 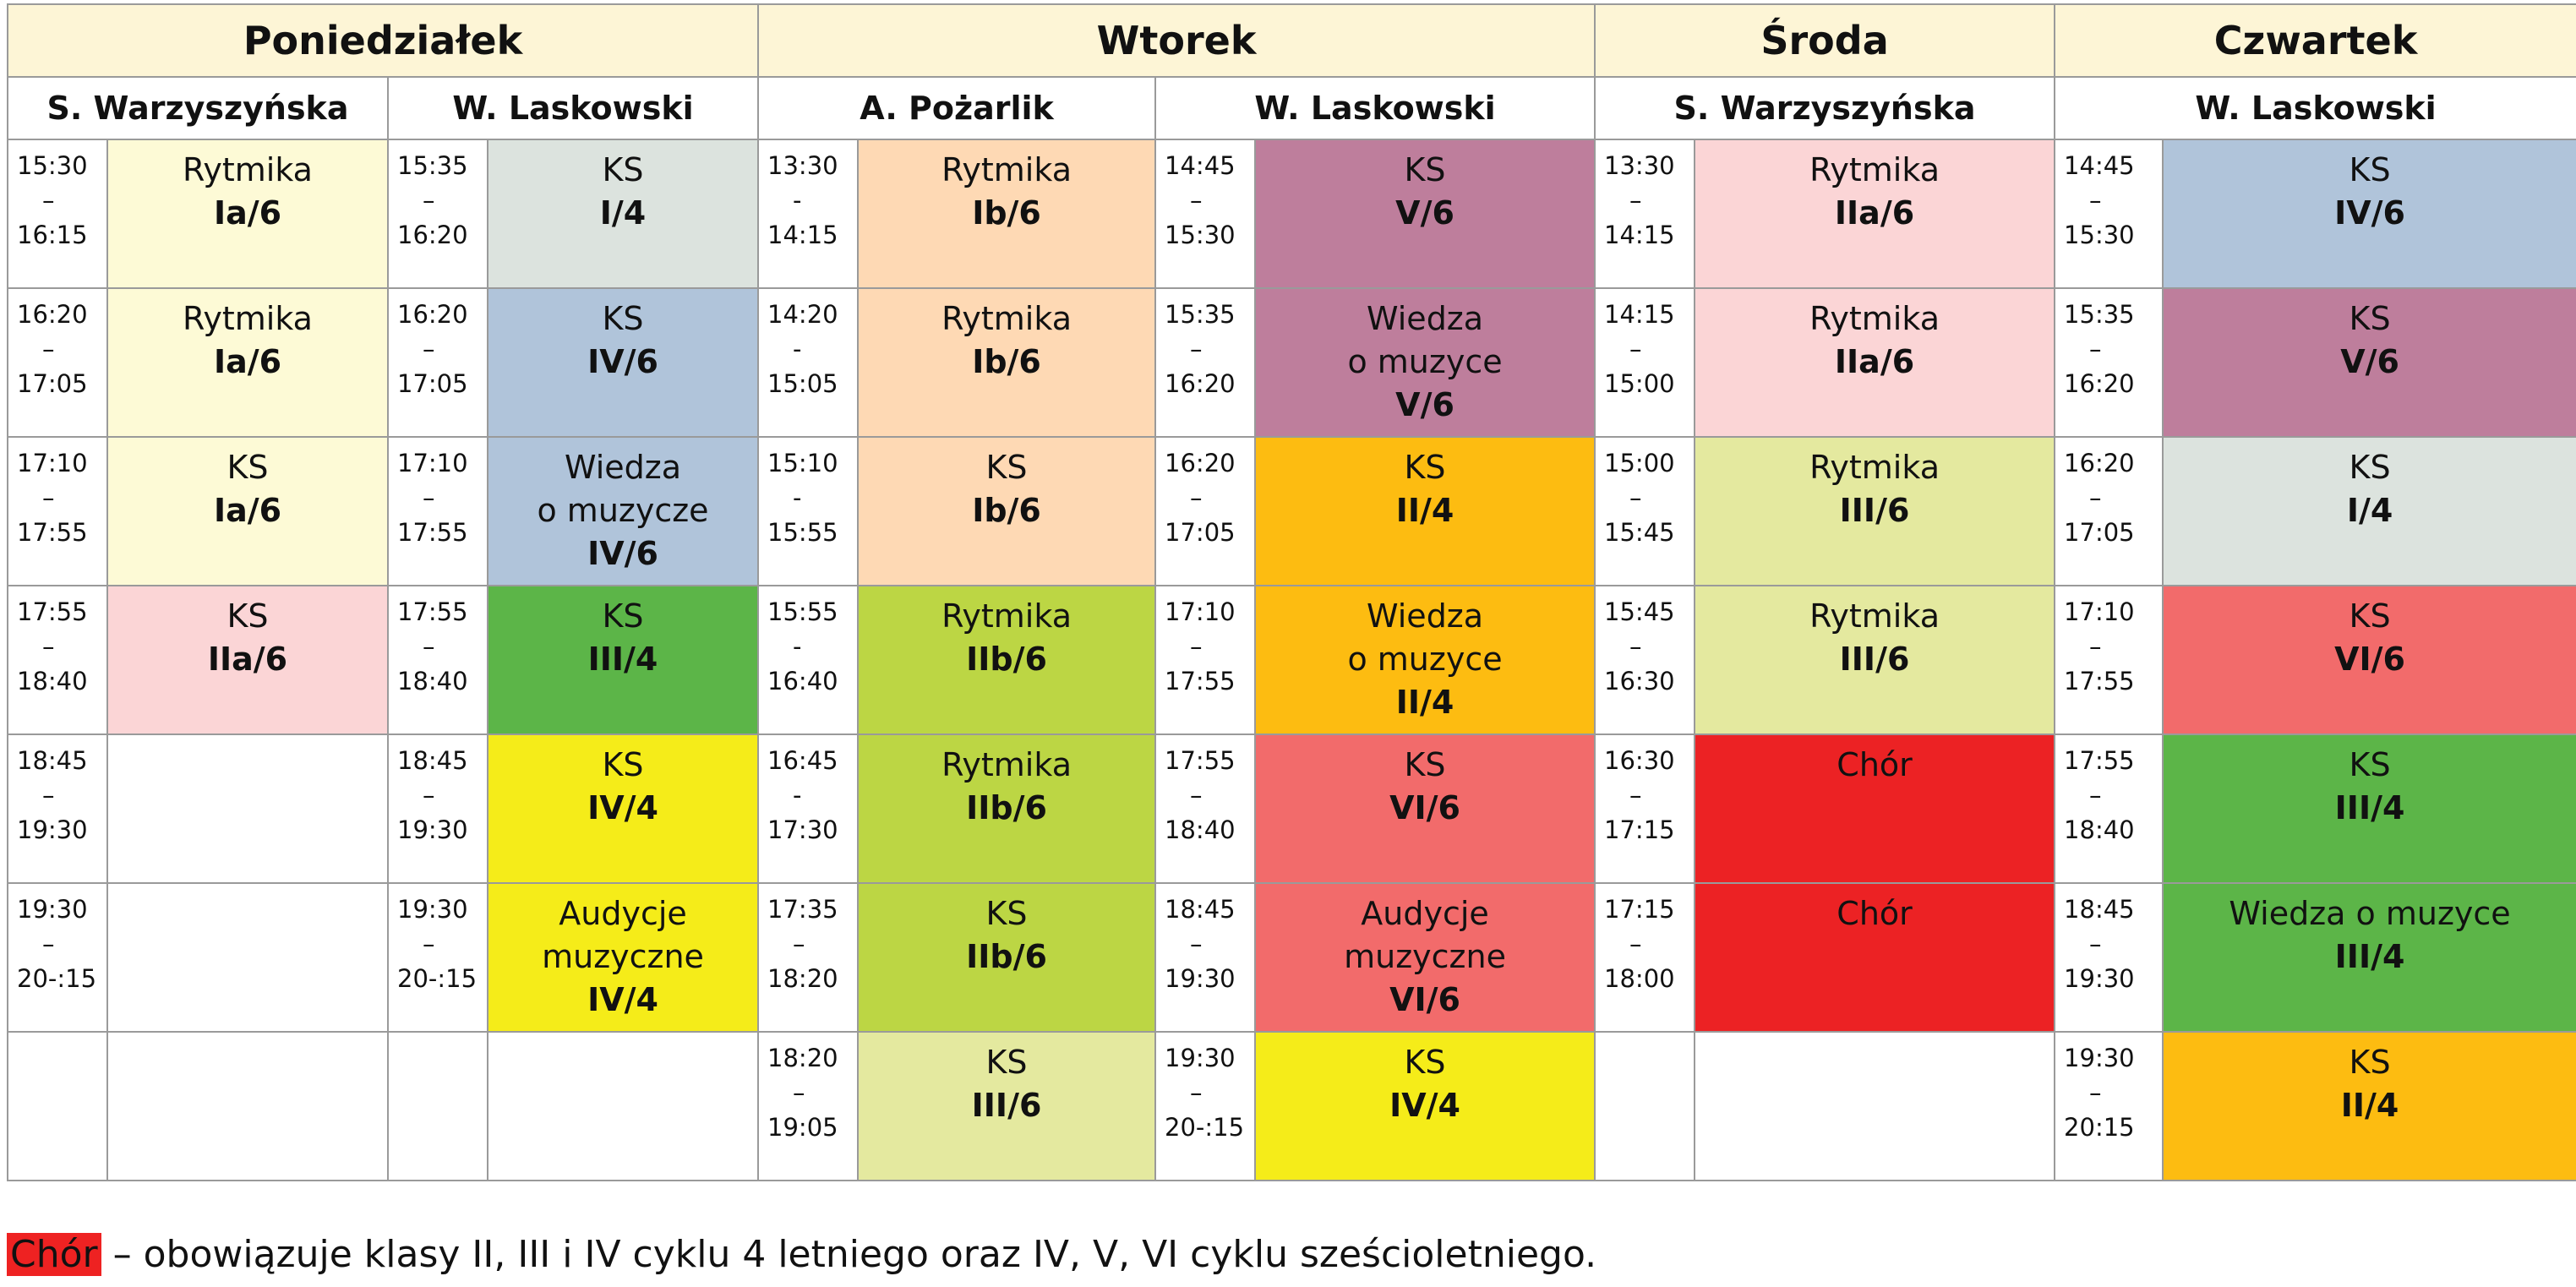 I want to click on lesson-subject-line2: o muzycze, so click(x=623, y=510).